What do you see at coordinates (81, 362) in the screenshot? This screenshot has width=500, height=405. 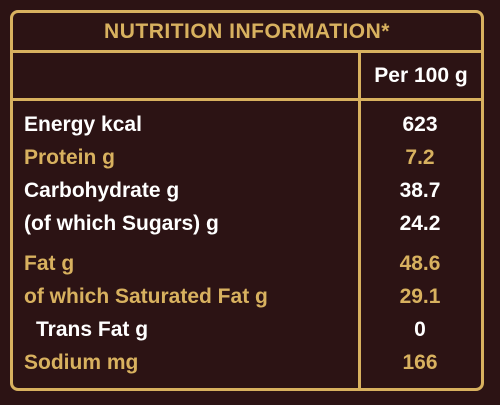 I see `row-label: Sodium mg` at bounding box center [81, 362].